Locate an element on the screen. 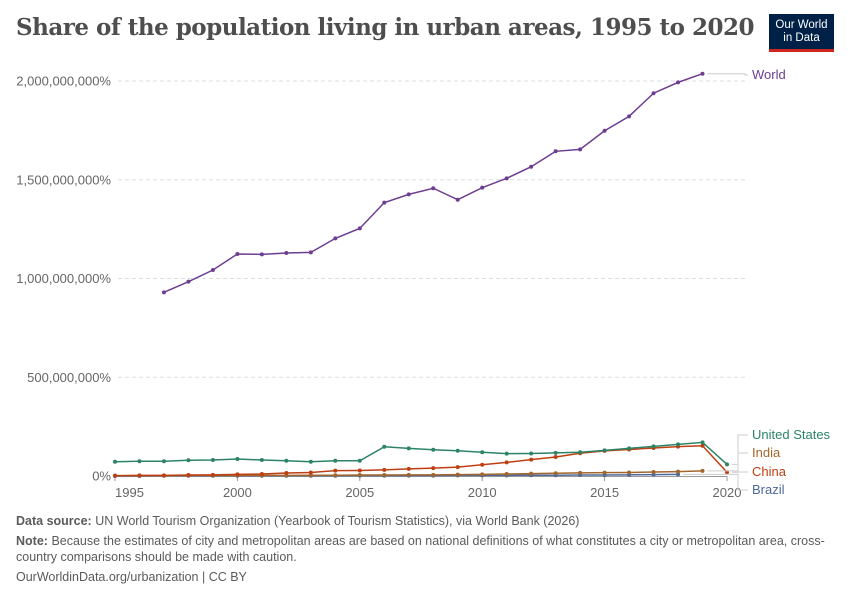 The height and width of the screenshot is (600, 850). y-tick-label: 500,000,000% is located at coordinates (69, 377).